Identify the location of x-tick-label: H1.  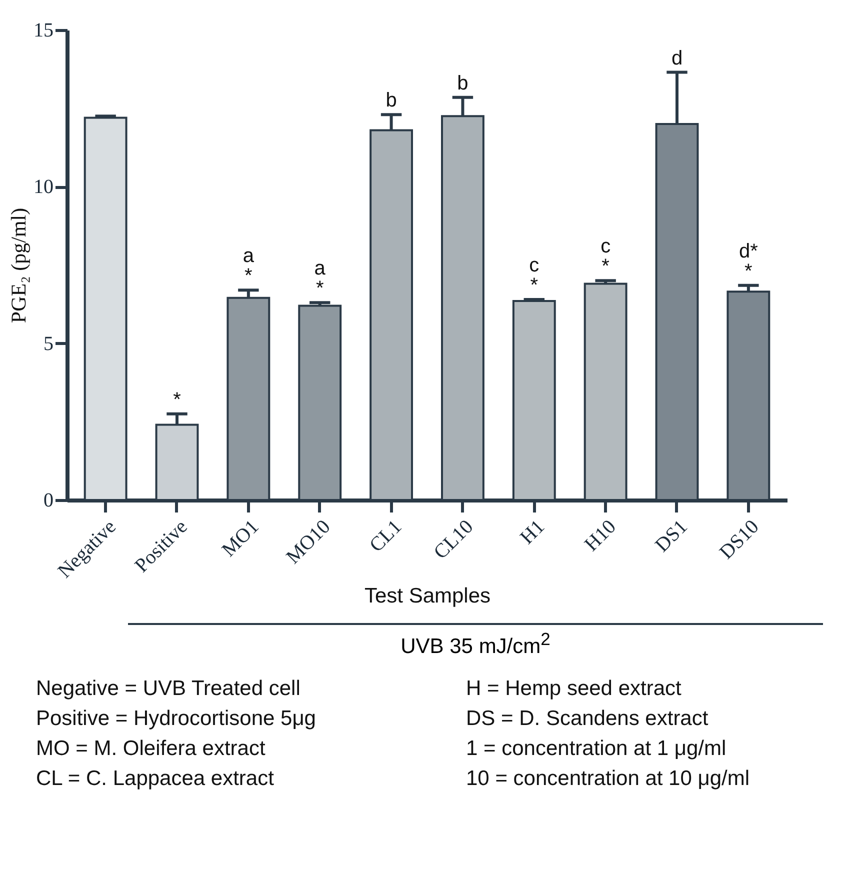
(532, 532).